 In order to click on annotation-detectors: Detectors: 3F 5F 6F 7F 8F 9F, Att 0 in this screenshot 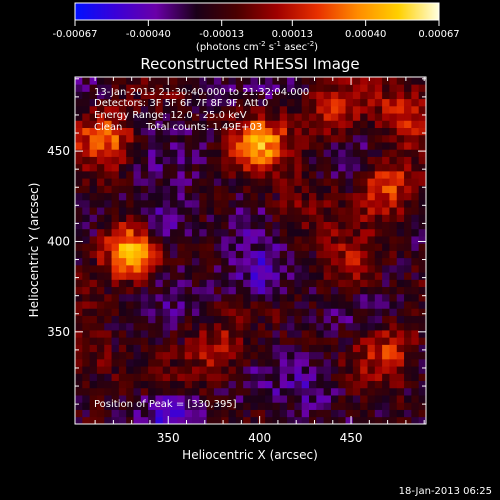, I will do `click(181, 103)`.